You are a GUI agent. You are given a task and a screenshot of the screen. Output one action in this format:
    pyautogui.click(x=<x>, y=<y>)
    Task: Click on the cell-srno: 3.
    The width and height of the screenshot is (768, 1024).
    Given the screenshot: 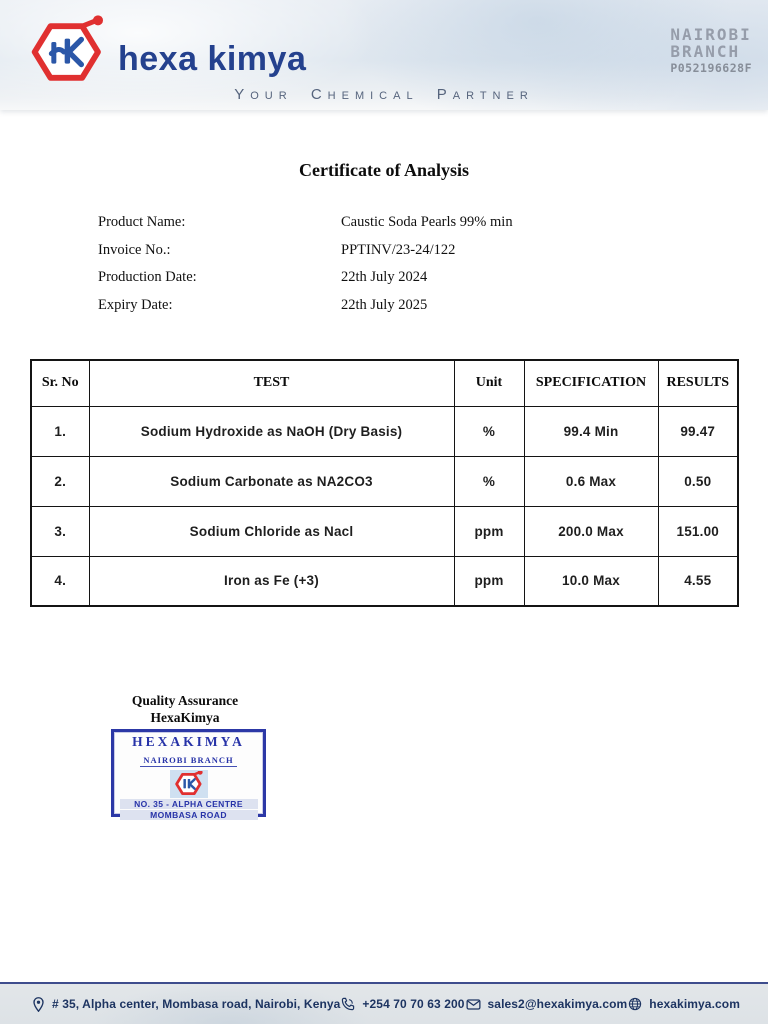 What is the action you would take?
    pyautogui.click(x=60, y=531)
    